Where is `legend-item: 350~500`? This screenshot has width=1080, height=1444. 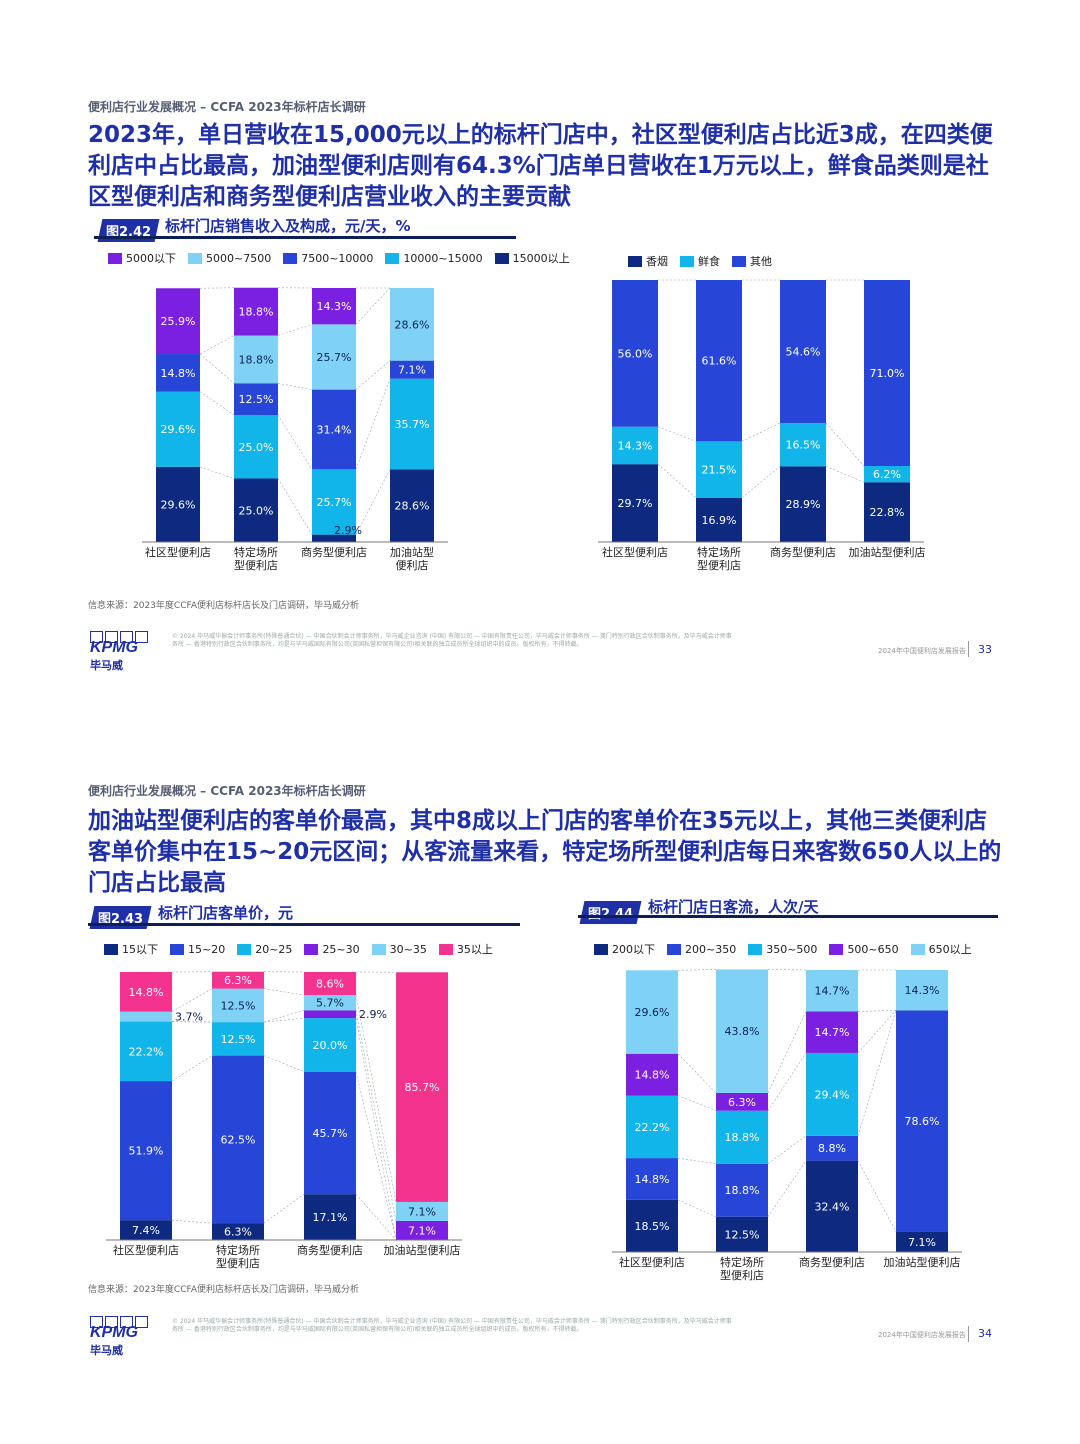
legend-item: 350~500 is located at coordinates (782, 949).